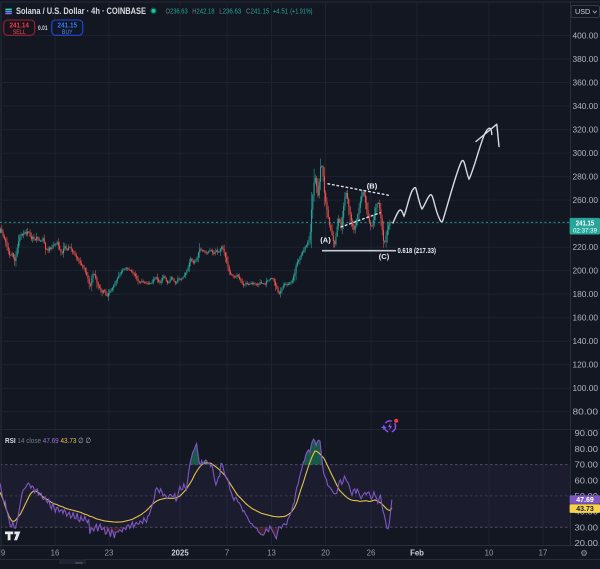 The width and height of the screenshot is (600, 569). I want to click on svg-text:Solana / U.S. Dollar · 4h · CO: Solana / U.S. Dollar · 4h · COINBASE, so click(81, 11).